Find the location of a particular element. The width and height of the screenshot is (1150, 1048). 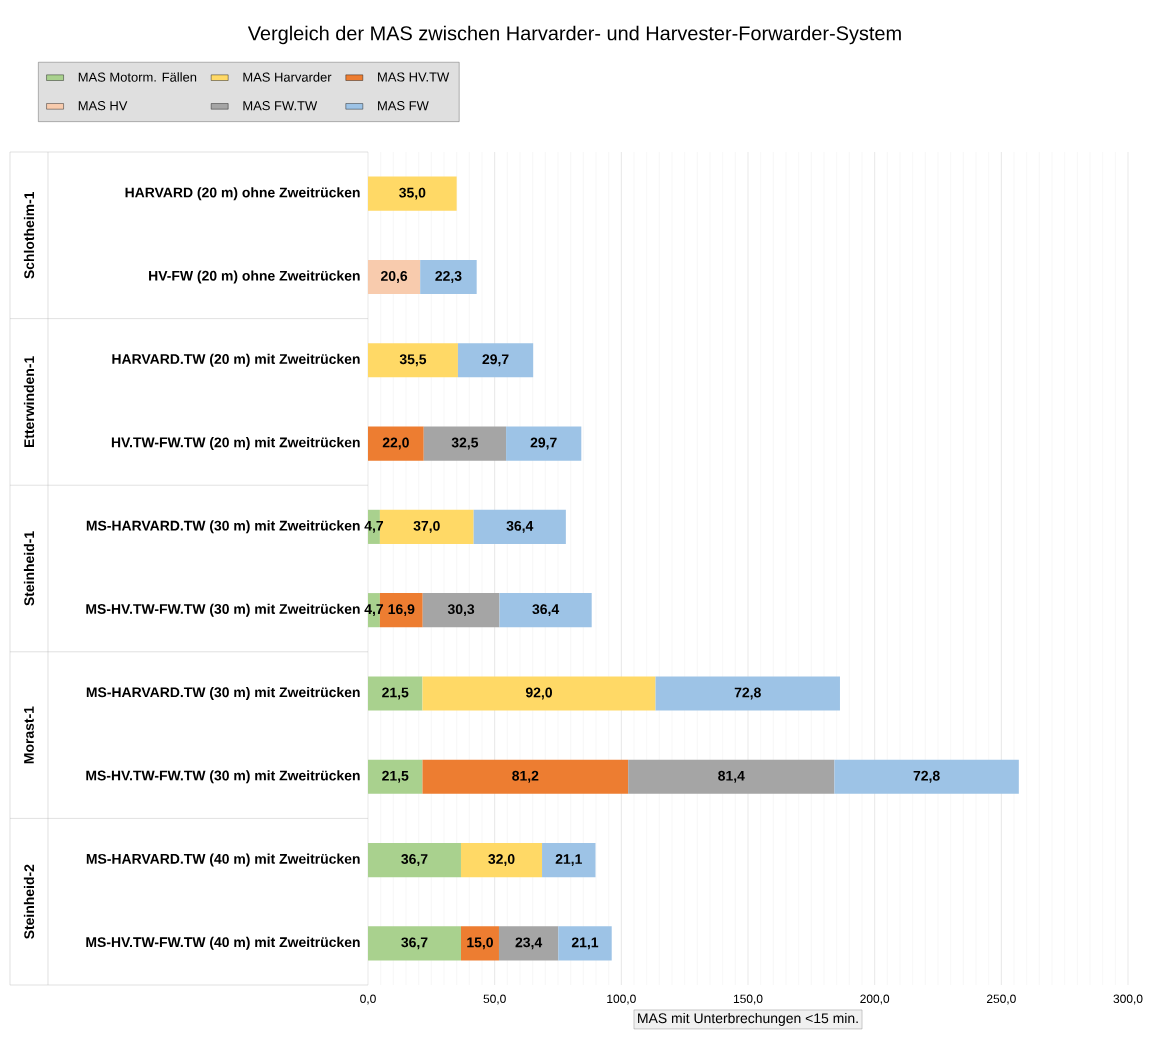

text: Etterwinden-1 is located at coordinates (29, 402).